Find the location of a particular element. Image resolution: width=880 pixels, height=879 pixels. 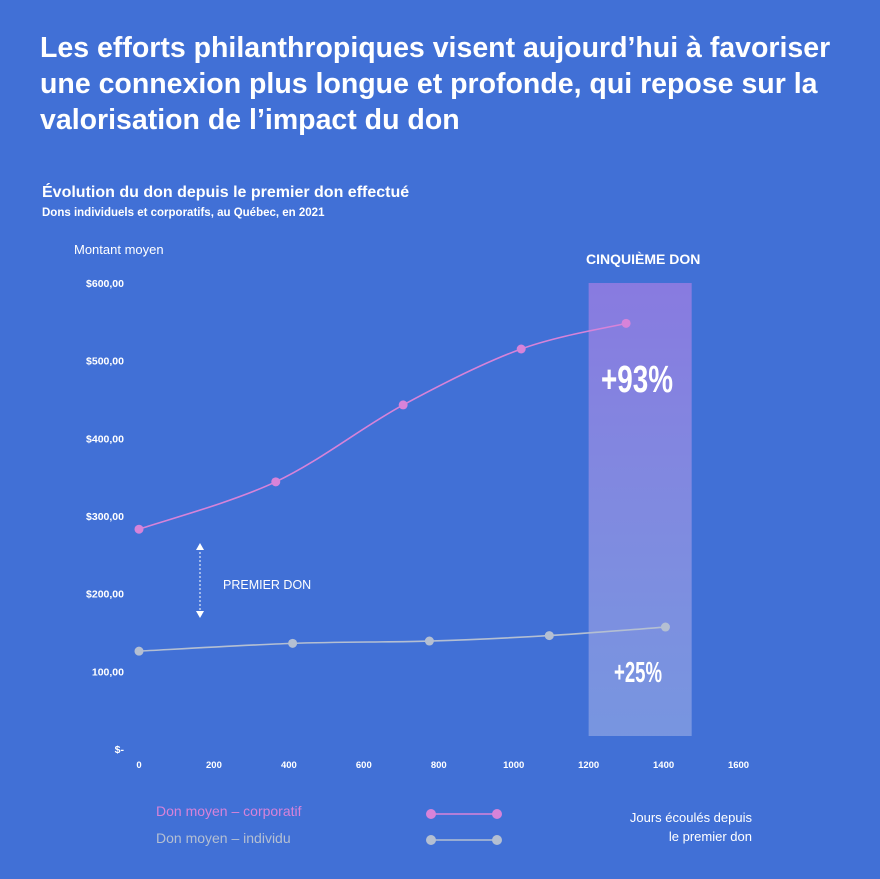

y-tick-label: $300,00 is located at coordinates (105, 517).